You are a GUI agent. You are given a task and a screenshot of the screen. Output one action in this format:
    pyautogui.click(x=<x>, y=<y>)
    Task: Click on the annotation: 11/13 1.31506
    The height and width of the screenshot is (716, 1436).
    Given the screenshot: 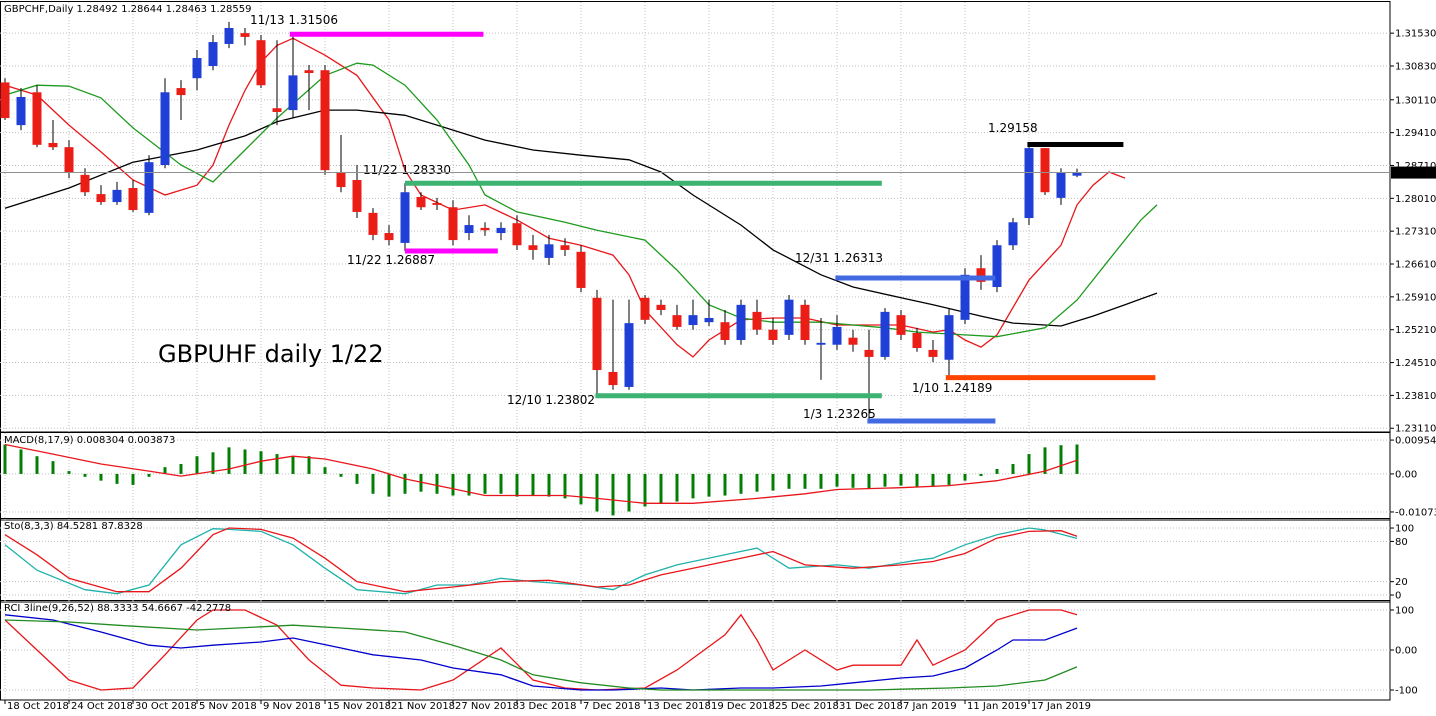 What is the action you would take?
    pyautogui.click(x=294, y=20)
    